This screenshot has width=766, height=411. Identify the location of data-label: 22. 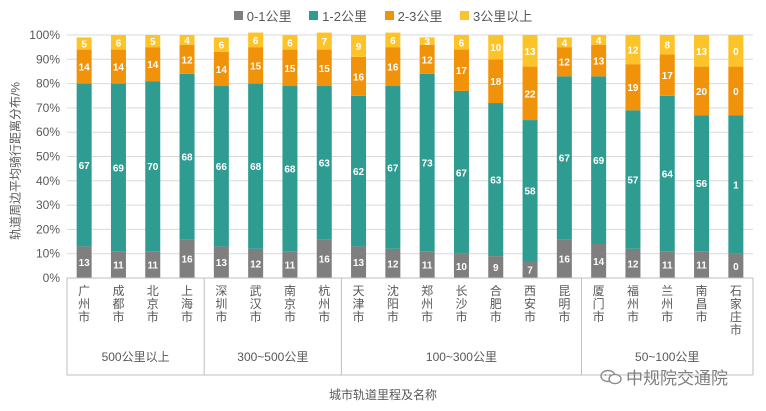
(530, 94).